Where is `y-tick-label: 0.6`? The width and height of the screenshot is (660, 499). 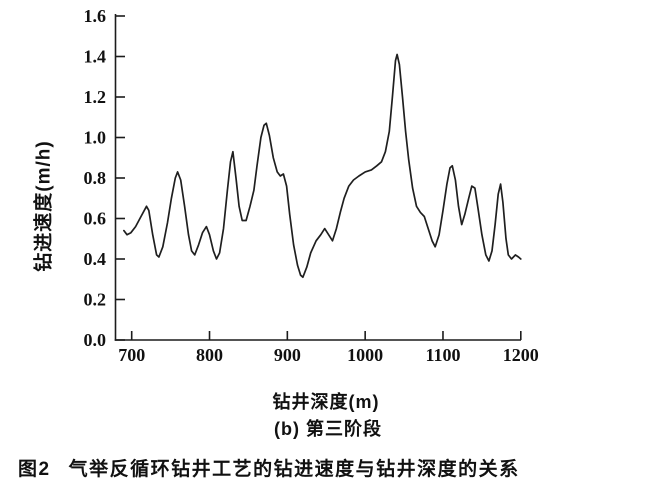
y-tick-label: 0.6 is located at coordinates (95, 219).